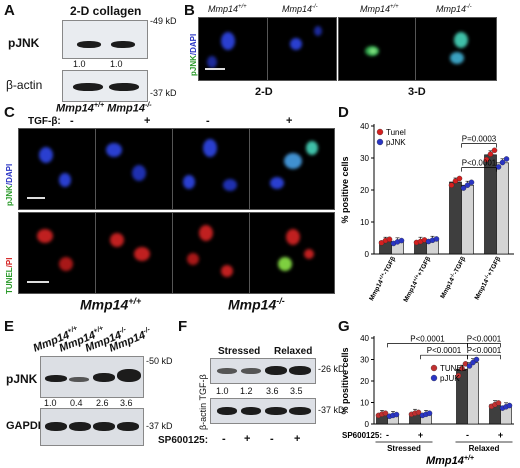  What do you see at coordinates (24, 85) in the screenshot?
I see `panel-a-row-actin: β-actin` at bounding box center [24, 85].